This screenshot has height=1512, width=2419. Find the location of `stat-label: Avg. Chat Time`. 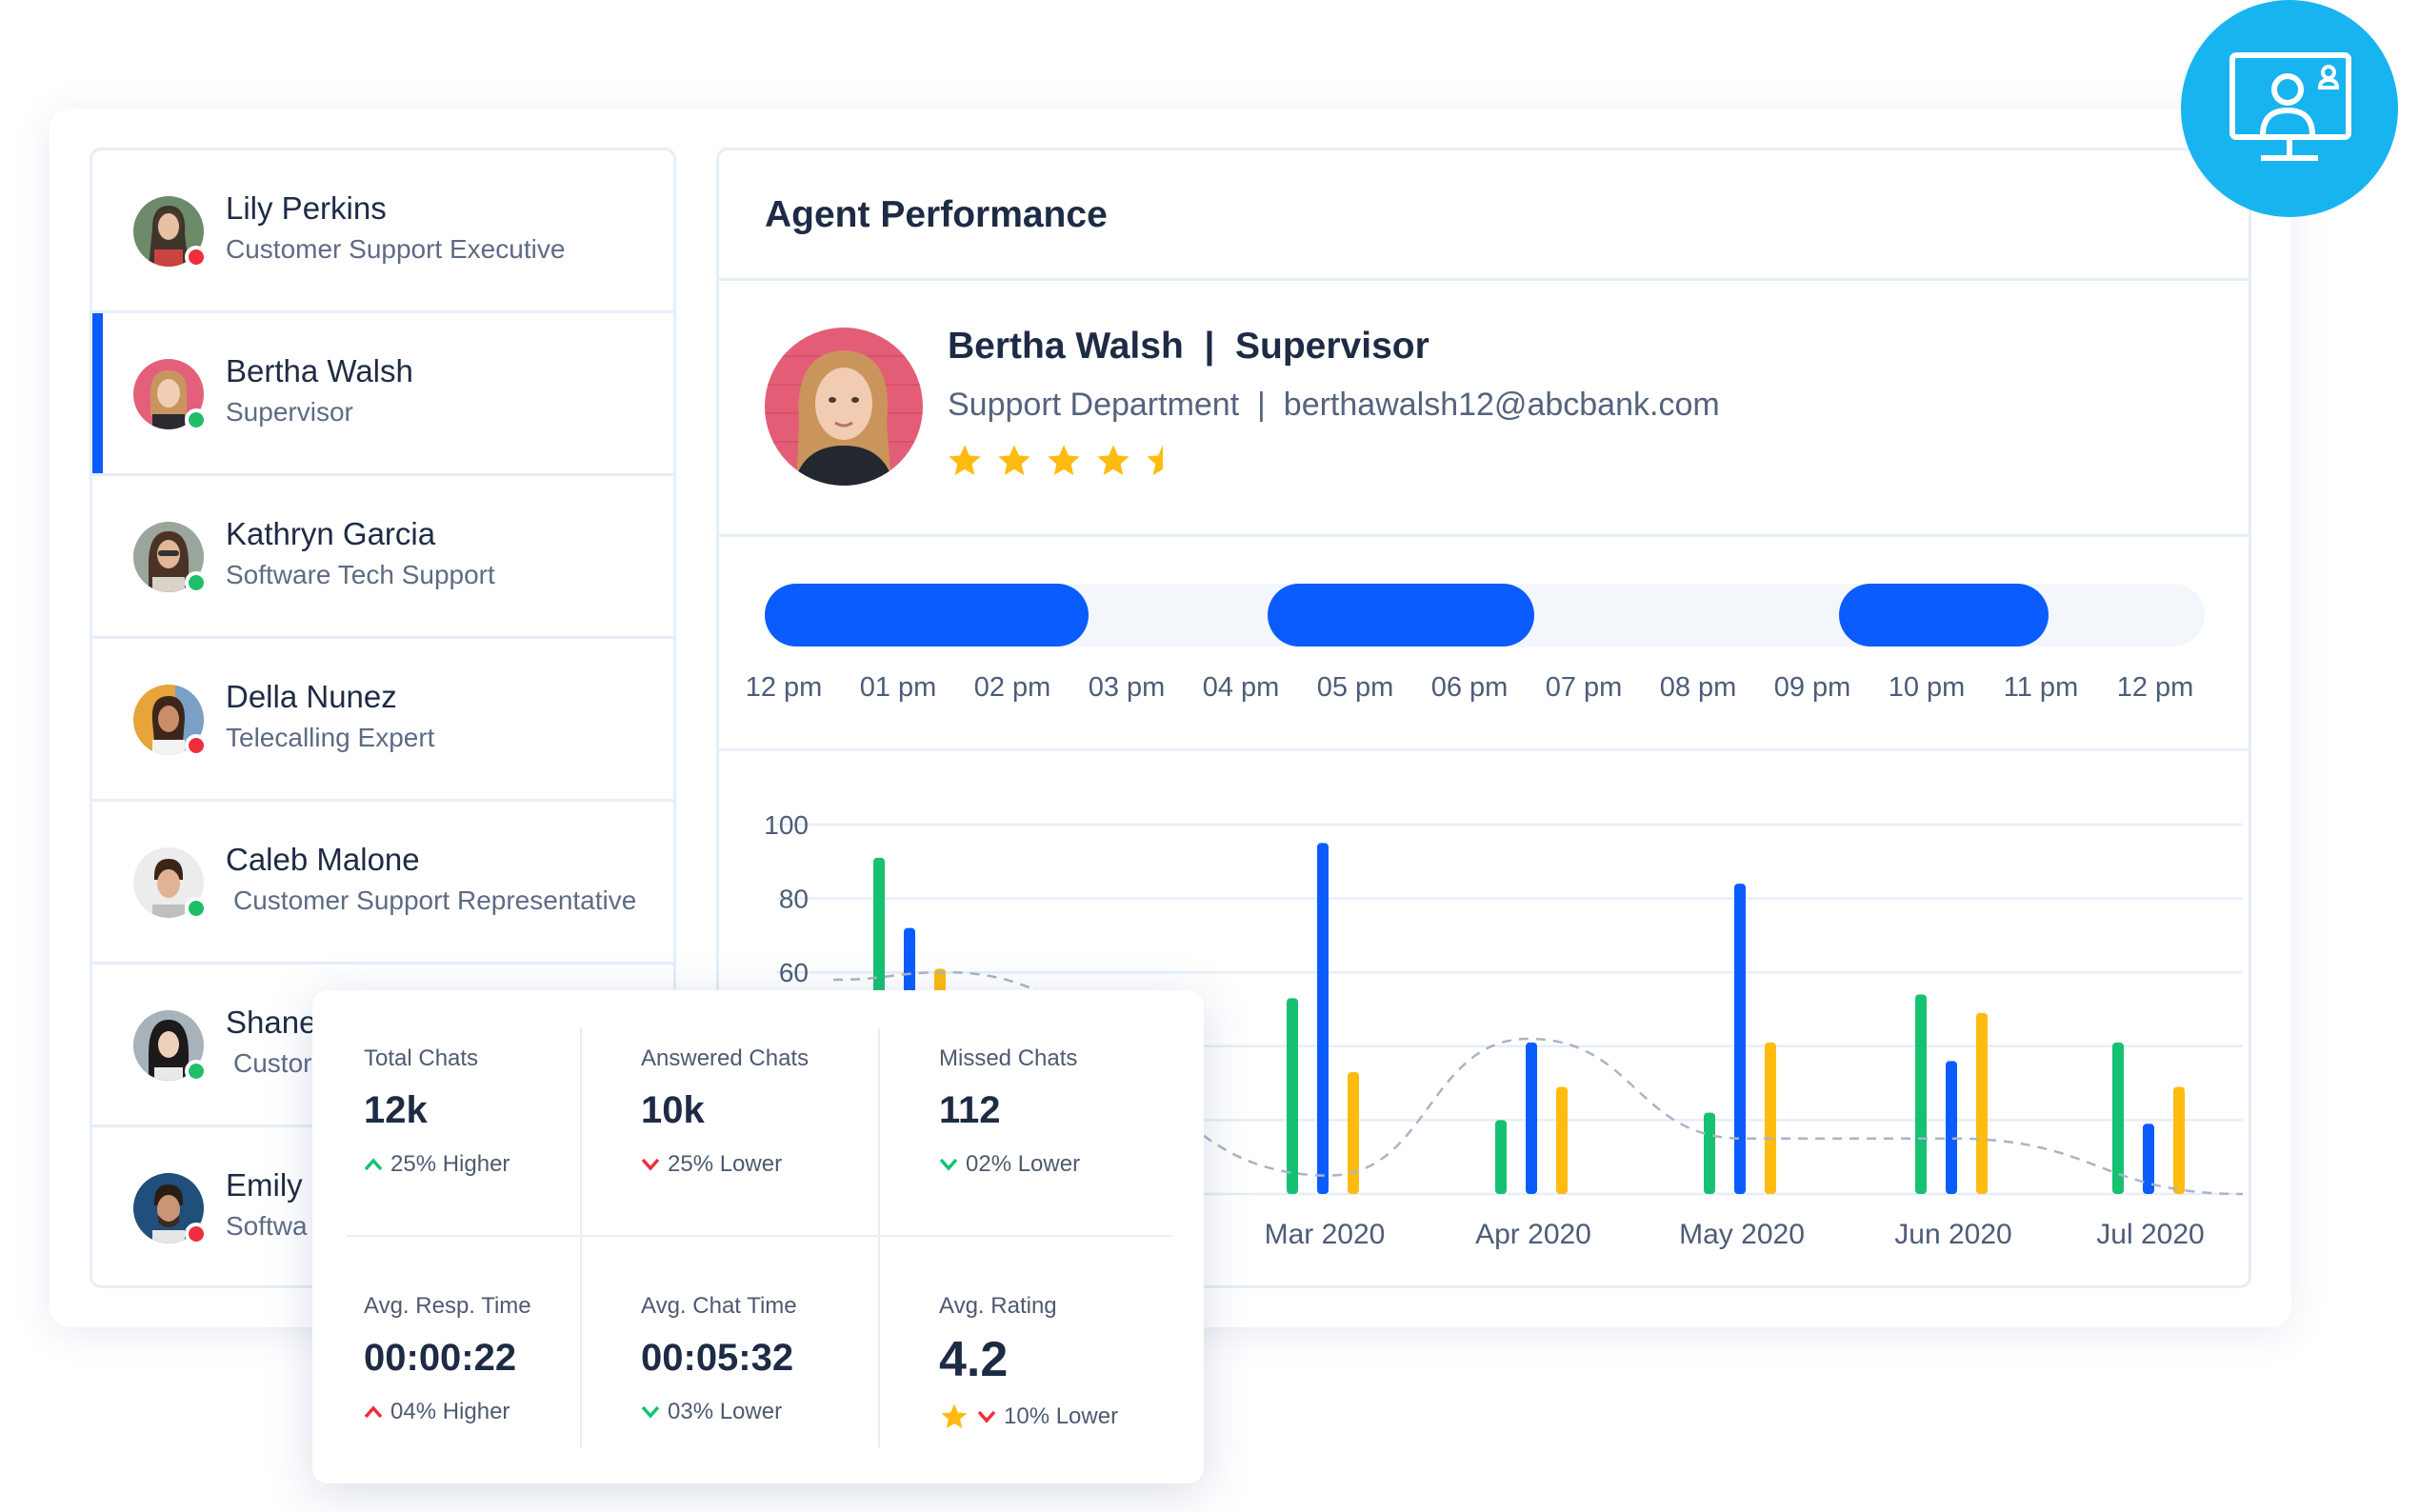

stat-label: Avg. Chat Time is located at coordinates (719, 1306).